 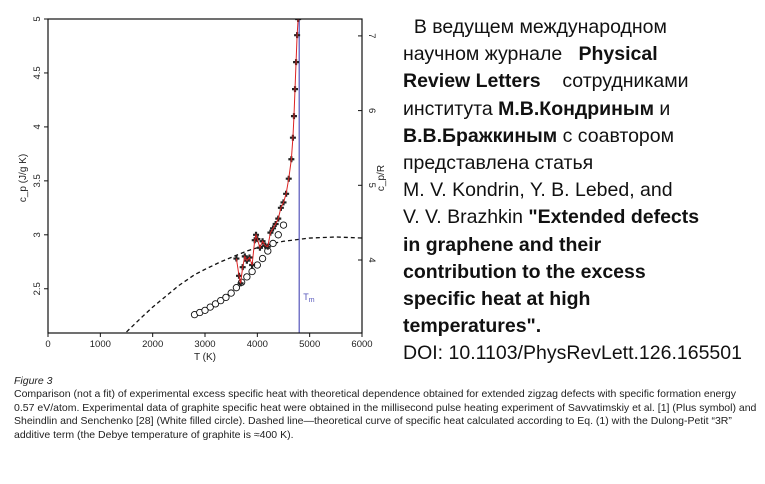 I want to click on y2-tick-label: 4, so click(x=371, y=259).